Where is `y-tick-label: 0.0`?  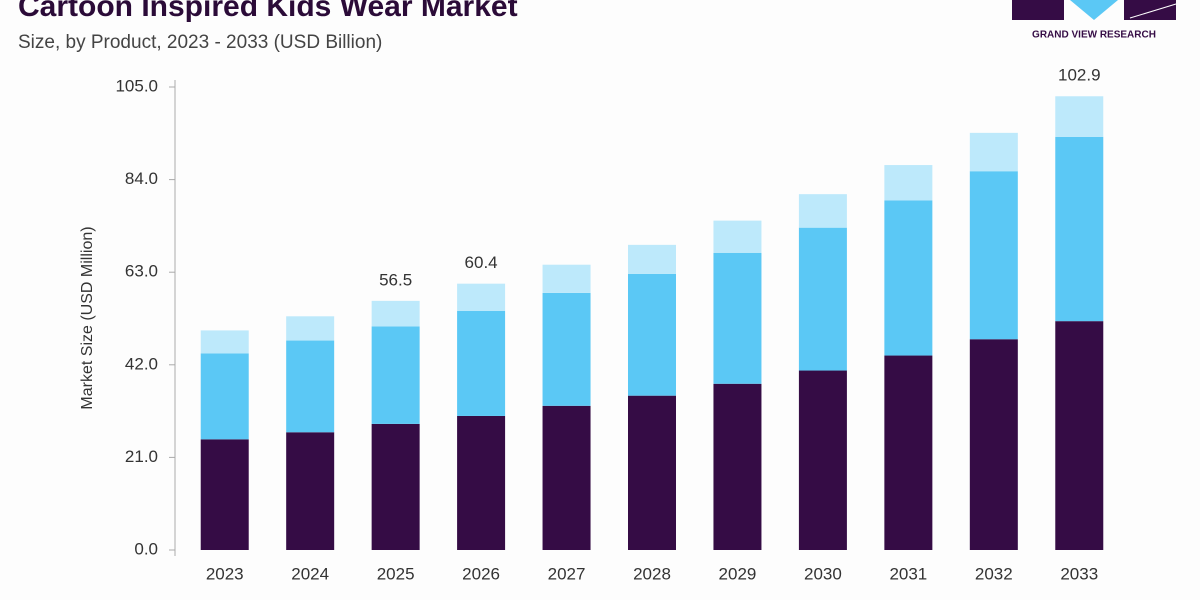
y-tick-label: 0.0 is located at coordinates (146, 548).